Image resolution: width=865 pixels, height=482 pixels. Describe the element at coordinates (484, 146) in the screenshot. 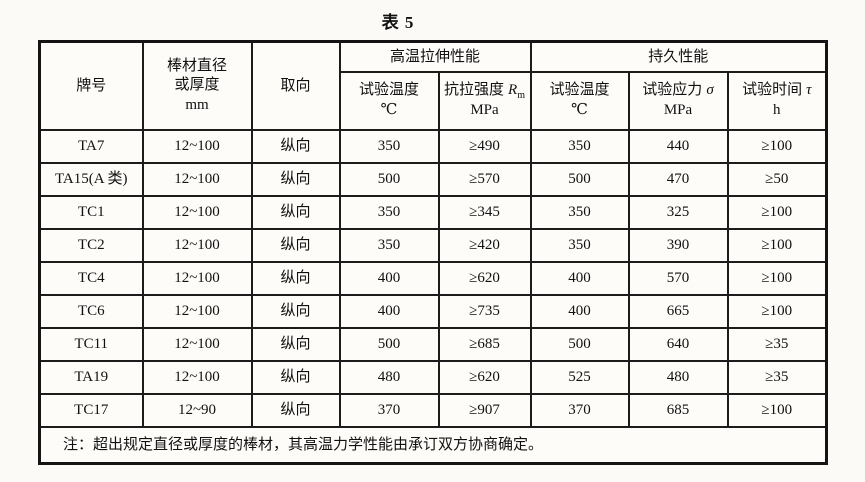

I see `cell-tensile-strength: ≥490` at that location.